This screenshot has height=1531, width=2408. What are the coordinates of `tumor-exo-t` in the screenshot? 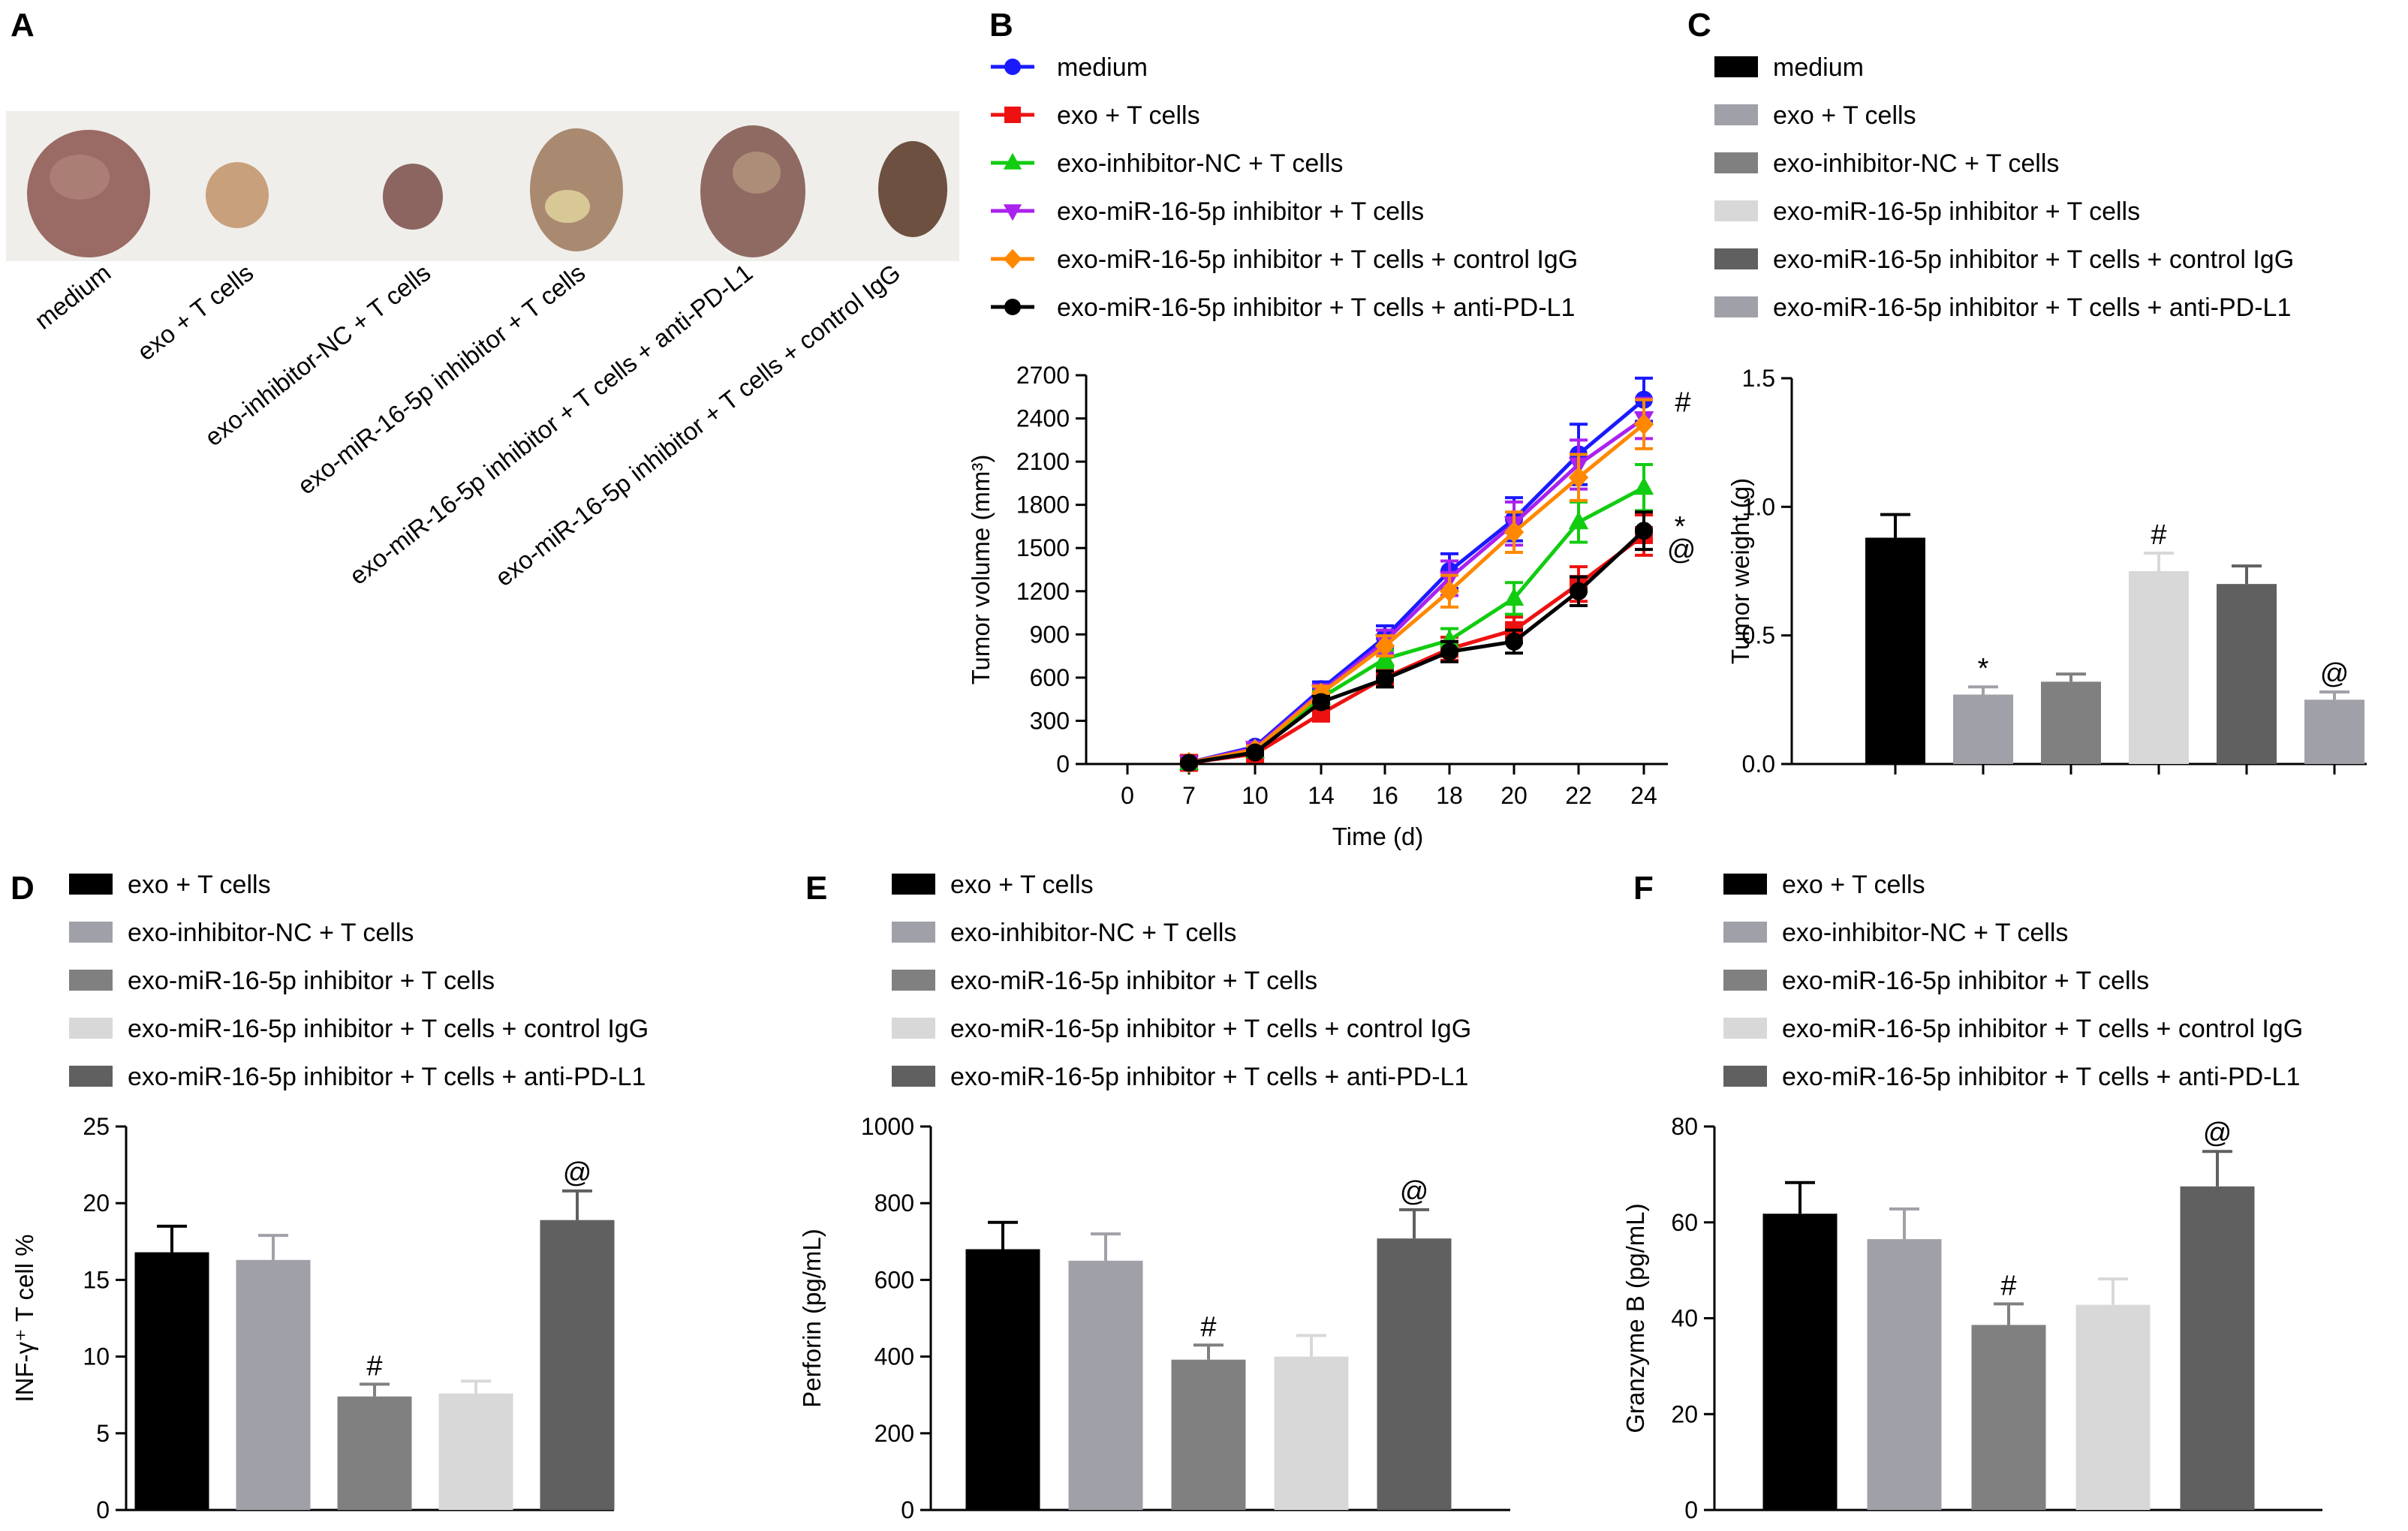 It's located at (237, 195).